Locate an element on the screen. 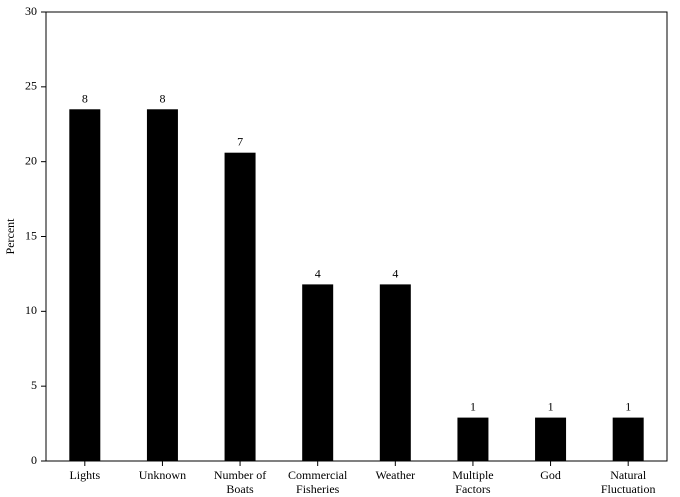 The image size is (680, 497). x-category-label-line: Natural is located at coordinates (628, 475).